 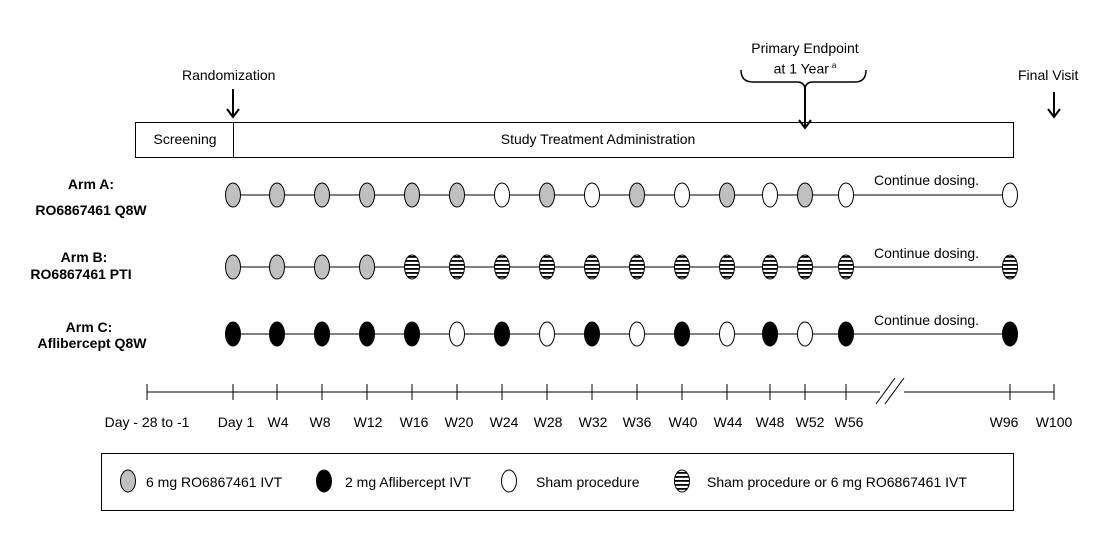 What do you see at coordinates (368, 422) in the screenshot?
I see `tick-label-4: W12` at bounding box center [368, 422].